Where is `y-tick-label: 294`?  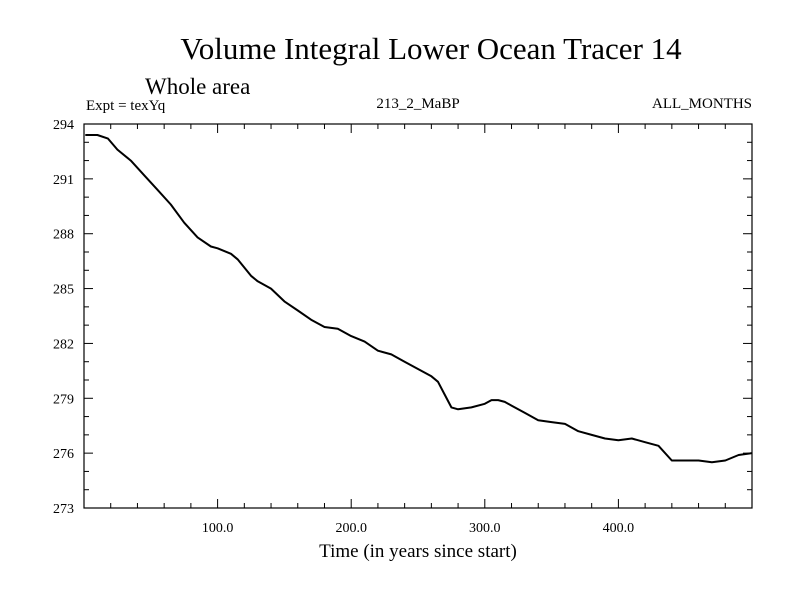
y-tick-label: 294 is located at coordinates (63, 125).